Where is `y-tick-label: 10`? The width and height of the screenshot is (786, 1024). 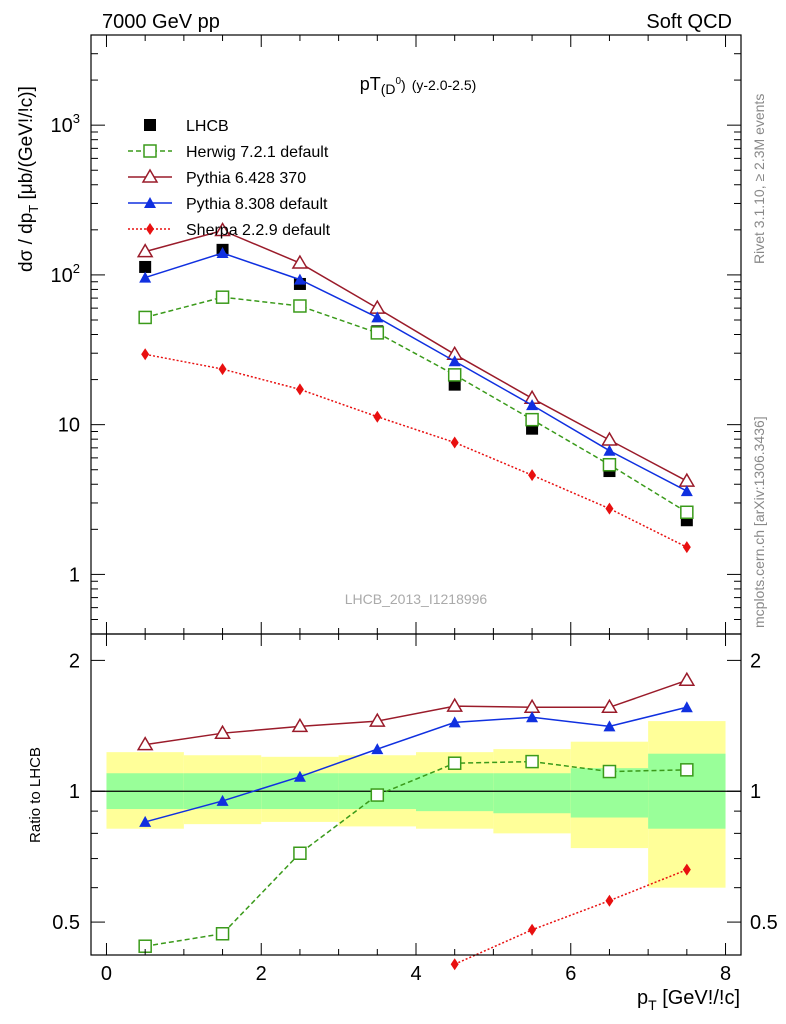
y-tick-label: 10 is located at coordinates (69, 426).